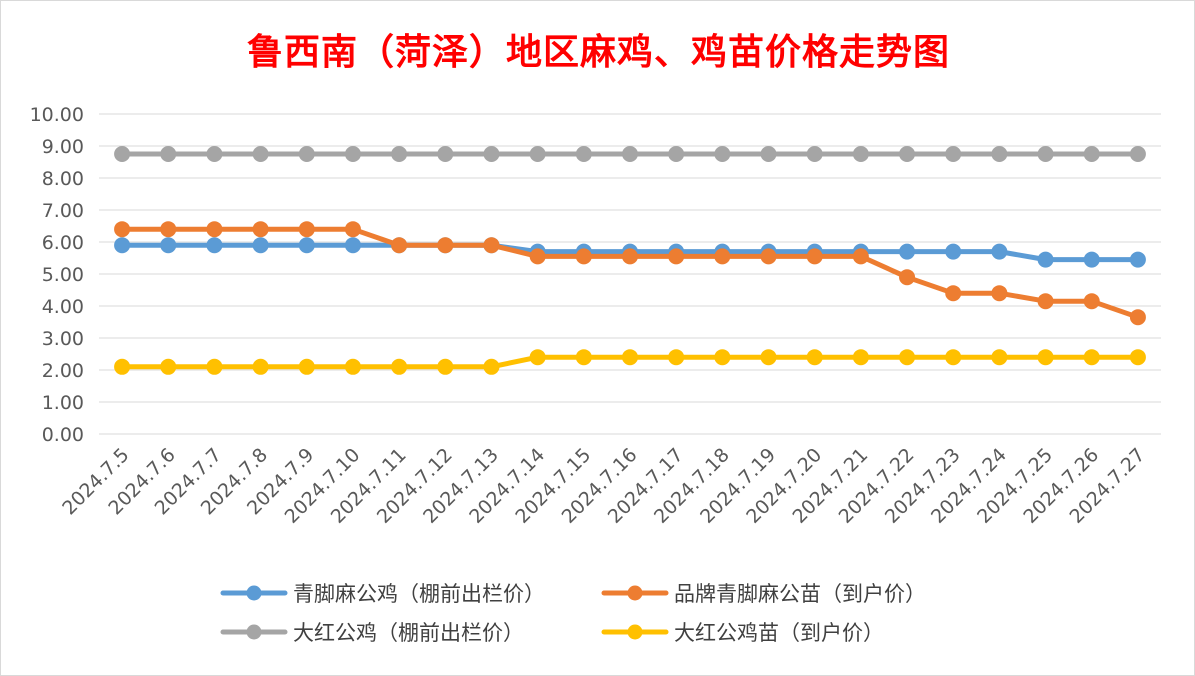 This screenshot has width=1195, height=676. What do you see at coordinates (408, 633) in the screenshot?
I see `legend-label: 大红公鸡（棚前出栏价）` at bounding box center [408, 633].